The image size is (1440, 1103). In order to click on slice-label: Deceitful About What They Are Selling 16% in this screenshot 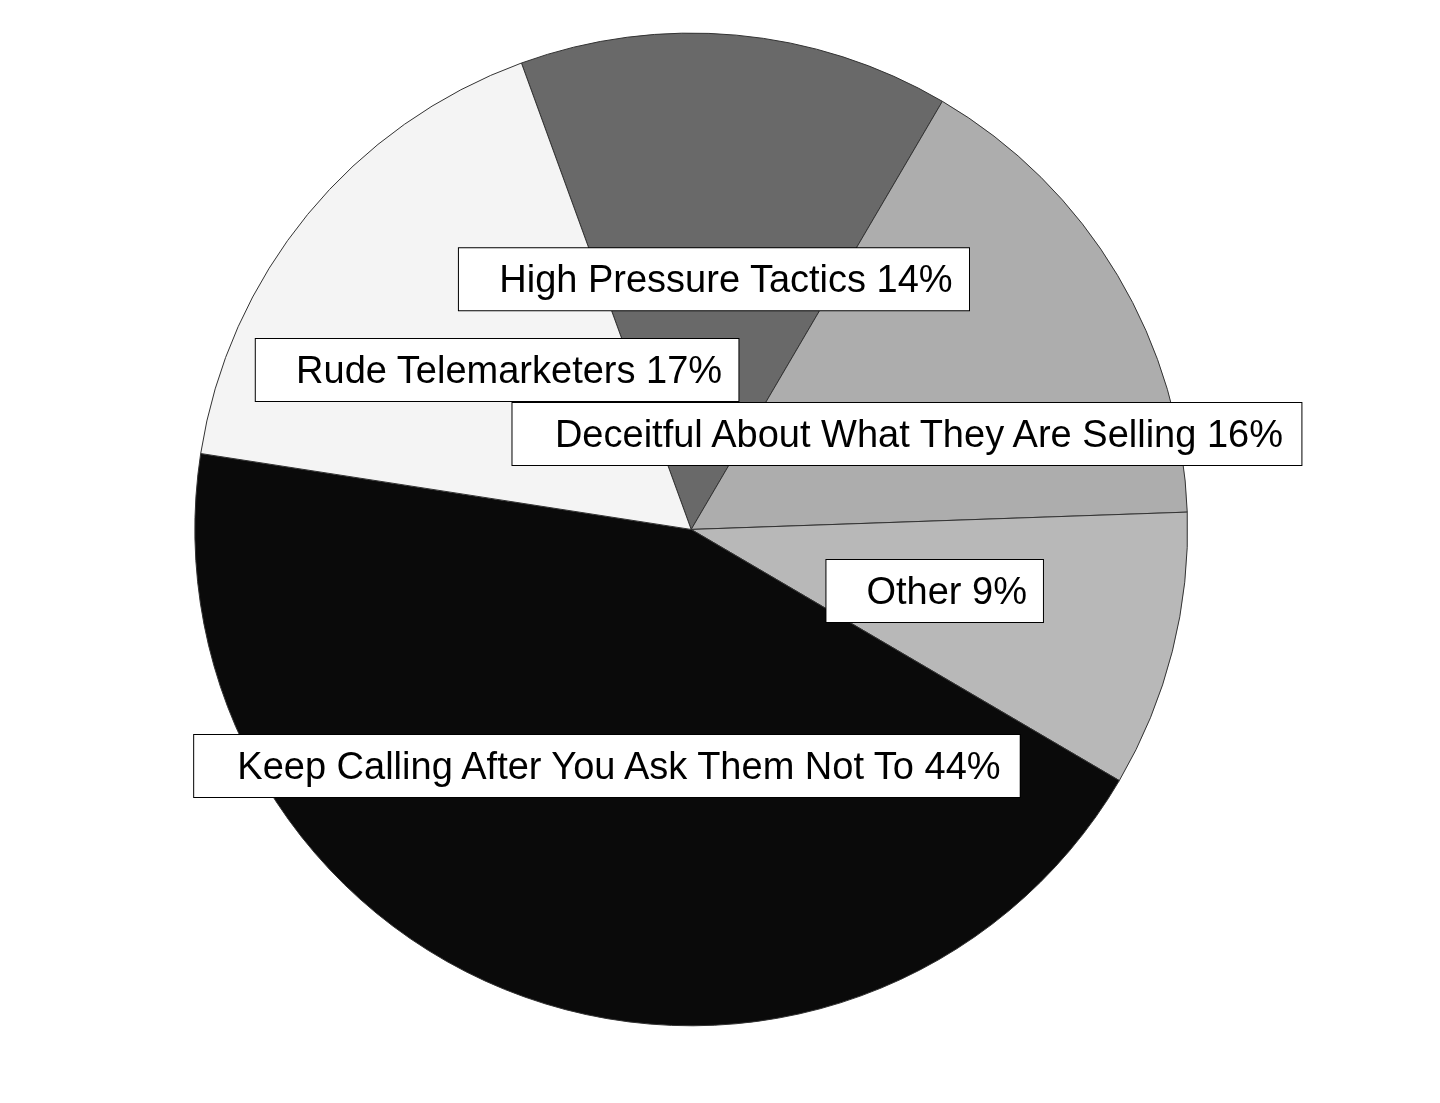, I will do `click(918, 434)`.